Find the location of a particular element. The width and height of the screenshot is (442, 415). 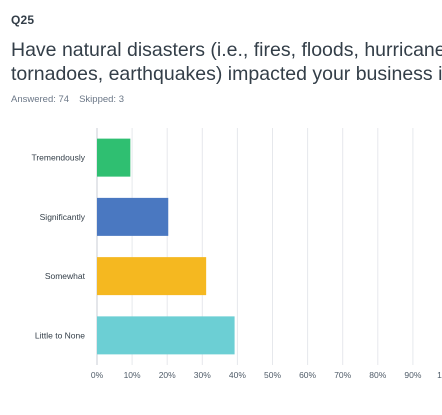

x-tick-label: 80% is located at coordinates (377, 375).